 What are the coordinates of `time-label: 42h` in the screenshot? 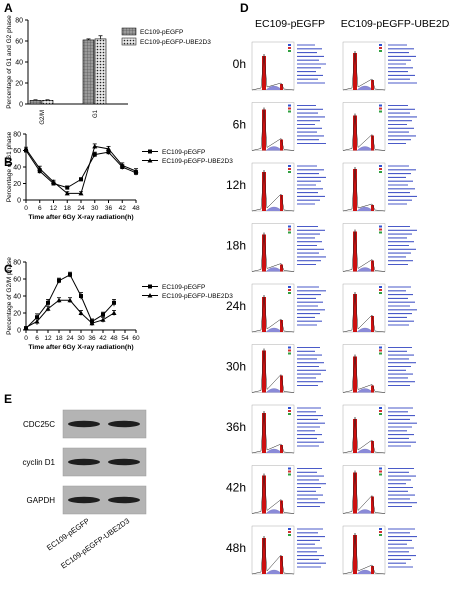 It's located at (236, 488).